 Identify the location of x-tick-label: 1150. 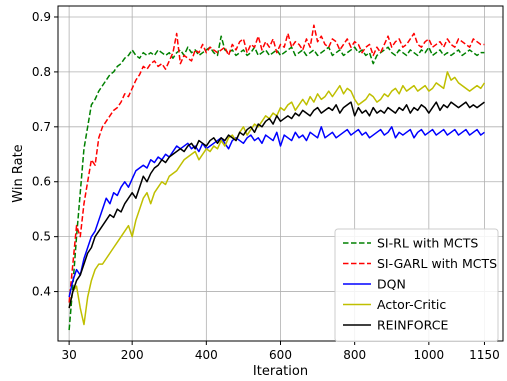
(484, 355).